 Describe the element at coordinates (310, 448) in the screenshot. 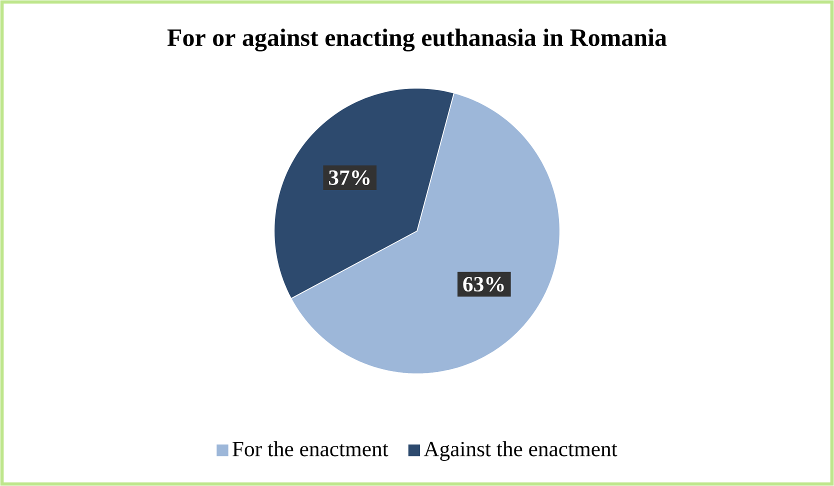

I see `legend-label: For the enactment` at that location.